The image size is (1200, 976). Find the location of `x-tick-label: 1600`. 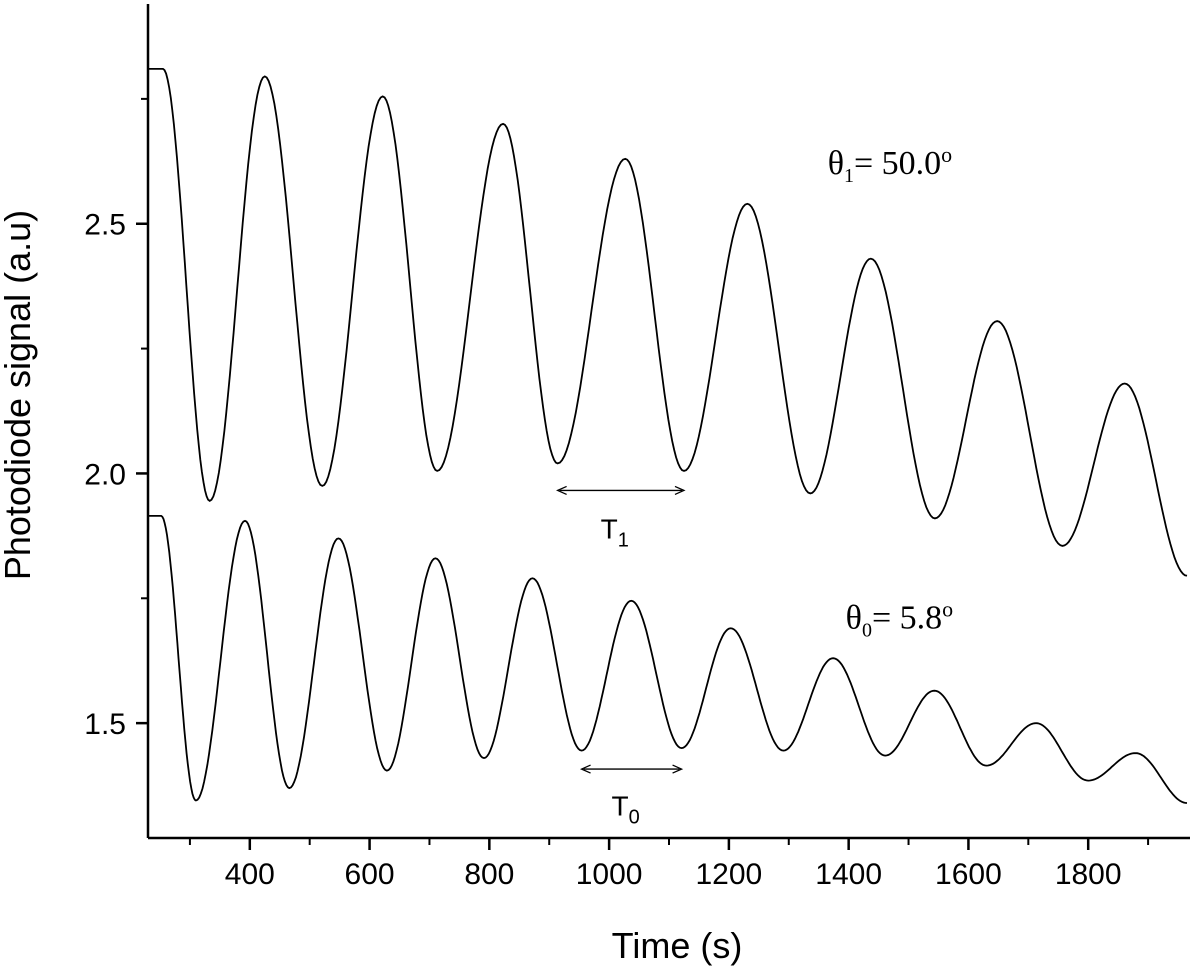

x-tick-label: 1600 is located at coordinates (968, 874).